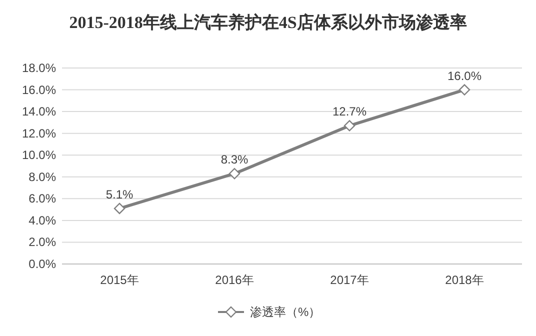  What do you see at coordinates (42, 199) in the screenshot?
I see `y-tick-label: 6.0%` at bounding box center [42, 199].